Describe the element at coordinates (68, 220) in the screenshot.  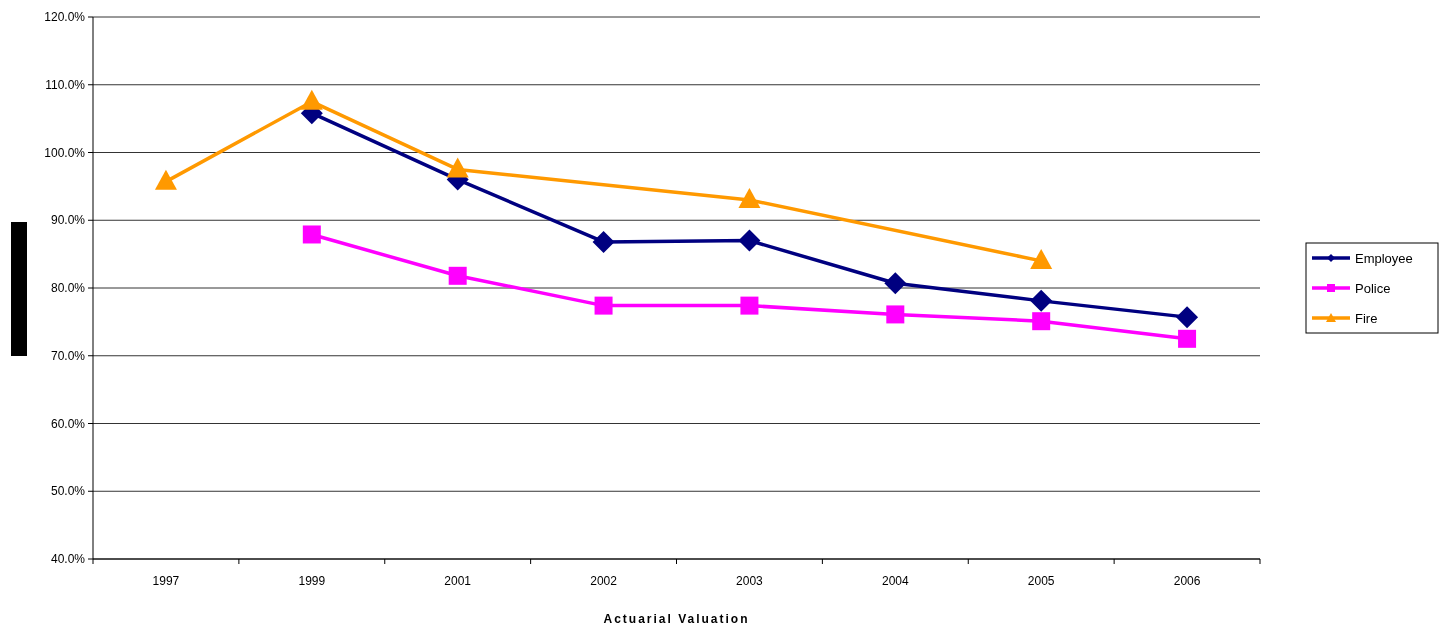
I see `y-tick-label: 90.0%` at that location.